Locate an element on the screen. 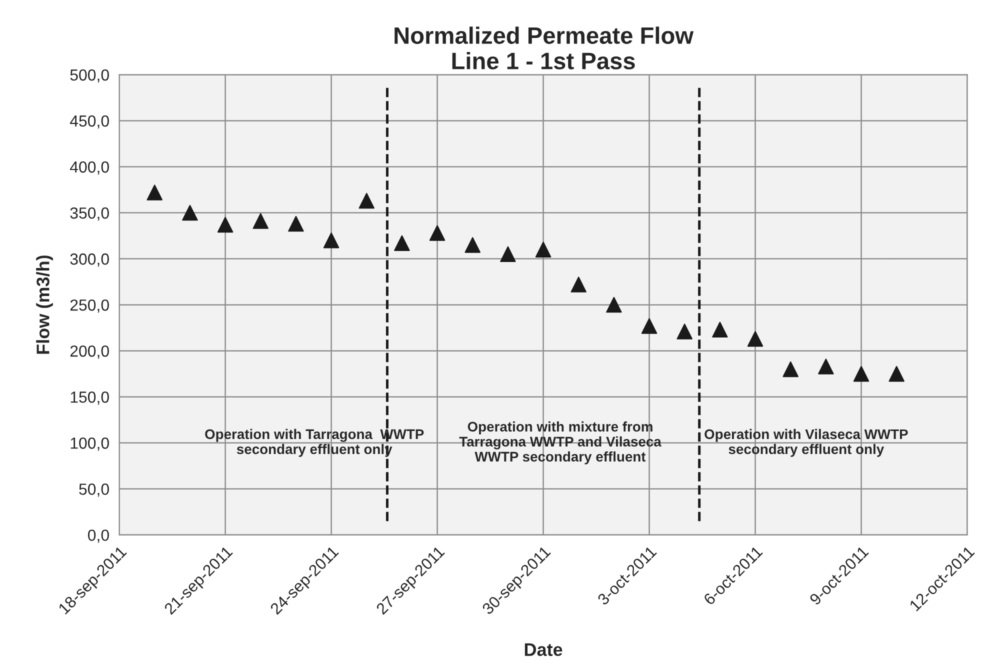 This screenshot has width=986, height=667. annotation: Operation with mixture from Tarragona WWTP and Vilaseca WWTP secondary effluent is located at coordinates (560, 442).